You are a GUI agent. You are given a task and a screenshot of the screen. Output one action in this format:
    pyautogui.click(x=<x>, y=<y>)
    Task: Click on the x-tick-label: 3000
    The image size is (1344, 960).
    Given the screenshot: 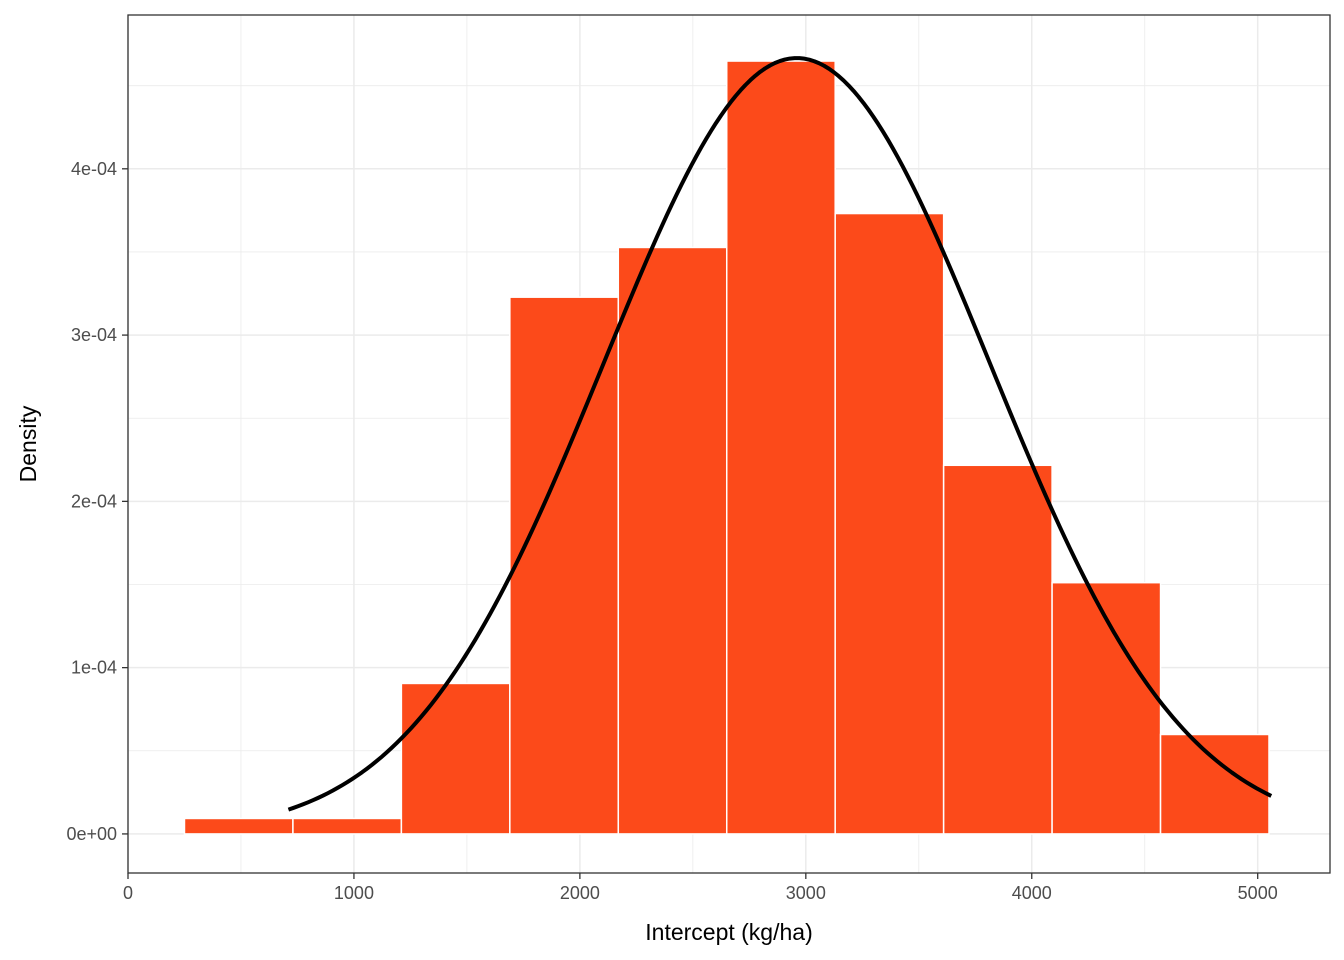 What is the action you would take?
    pyautogui.click(x=806, y=893)
    